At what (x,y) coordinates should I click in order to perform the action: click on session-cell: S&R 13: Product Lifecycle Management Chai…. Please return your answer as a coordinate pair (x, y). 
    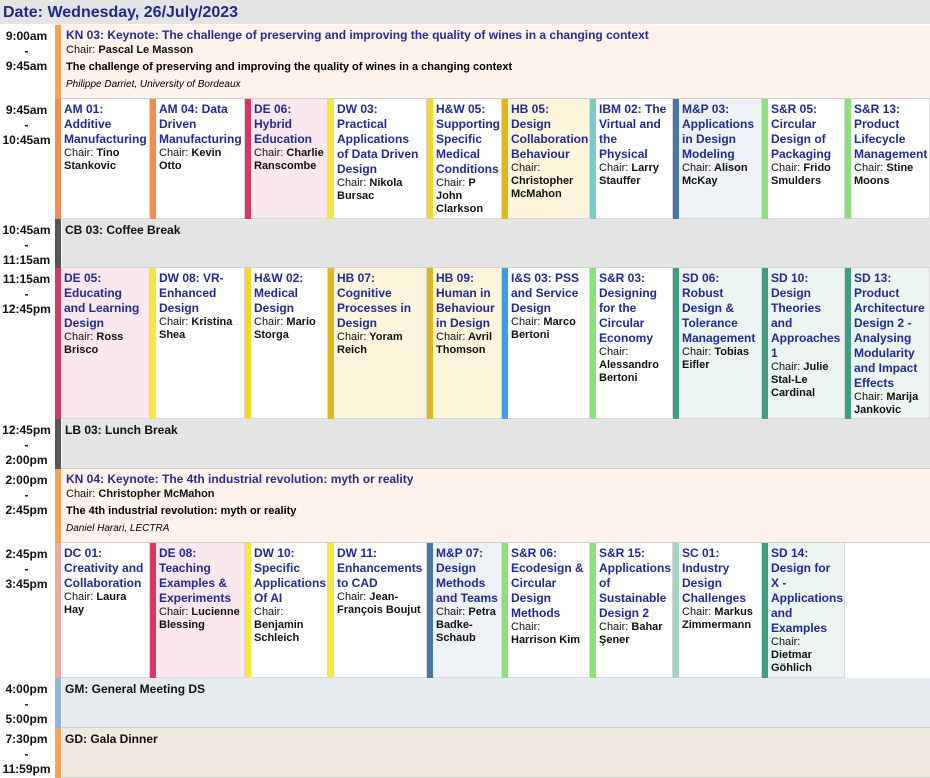
    Looking at the image, I should click on (890, 159).